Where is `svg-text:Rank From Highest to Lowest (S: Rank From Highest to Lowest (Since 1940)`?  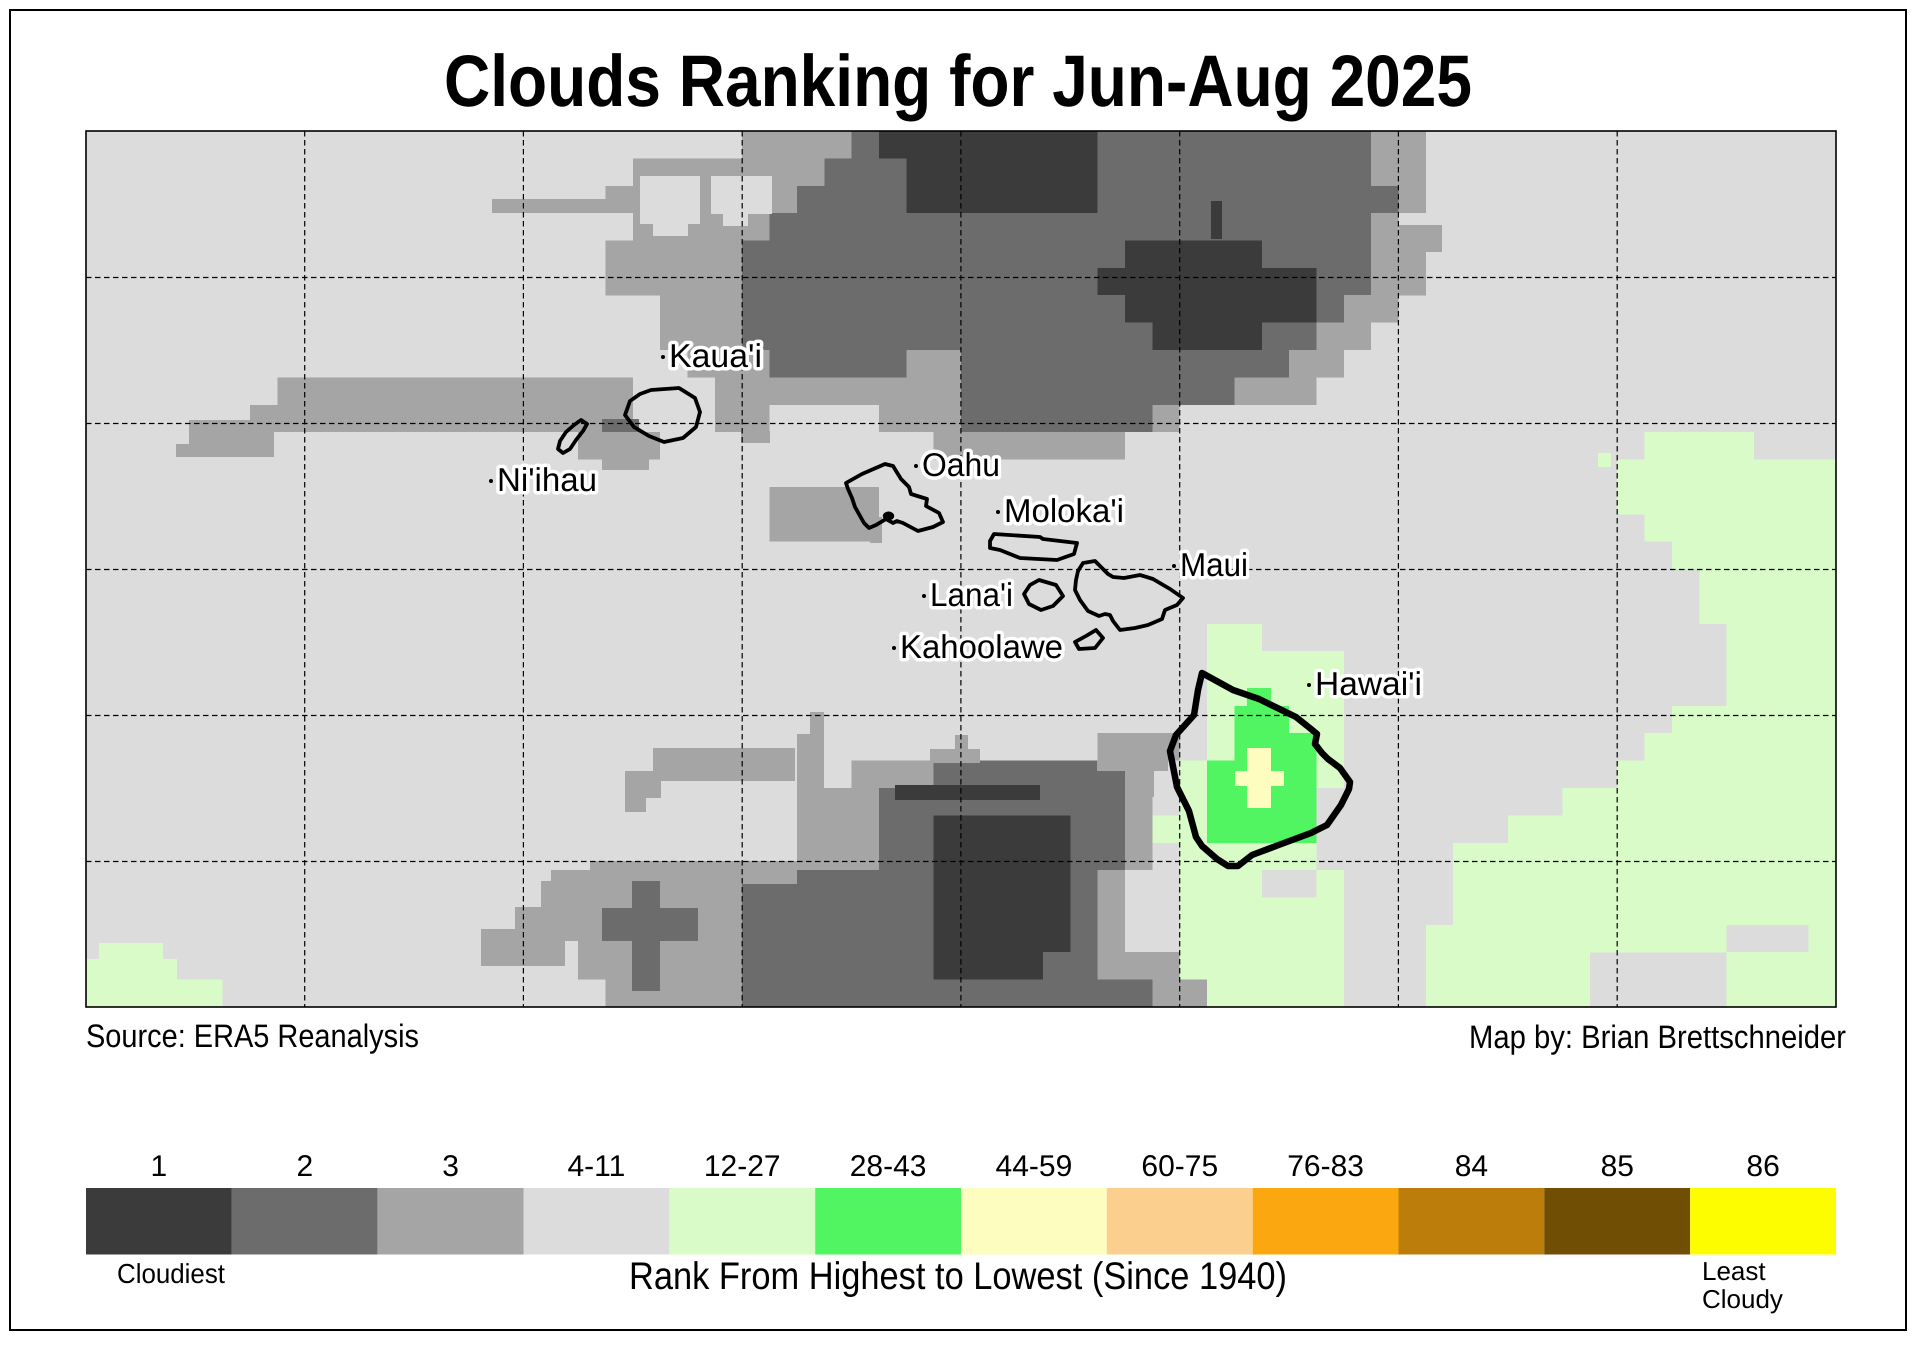
svg-text:Rank From Highest to Lowest (S: Rank From Highest to Lowest (Since 1940) is located at coordinates (958, 1276).